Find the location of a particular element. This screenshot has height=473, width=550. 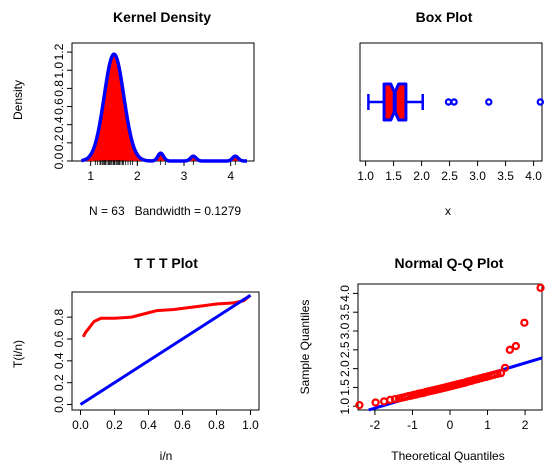

box-plot-xlabel: x is located at coordinates (448, 211).